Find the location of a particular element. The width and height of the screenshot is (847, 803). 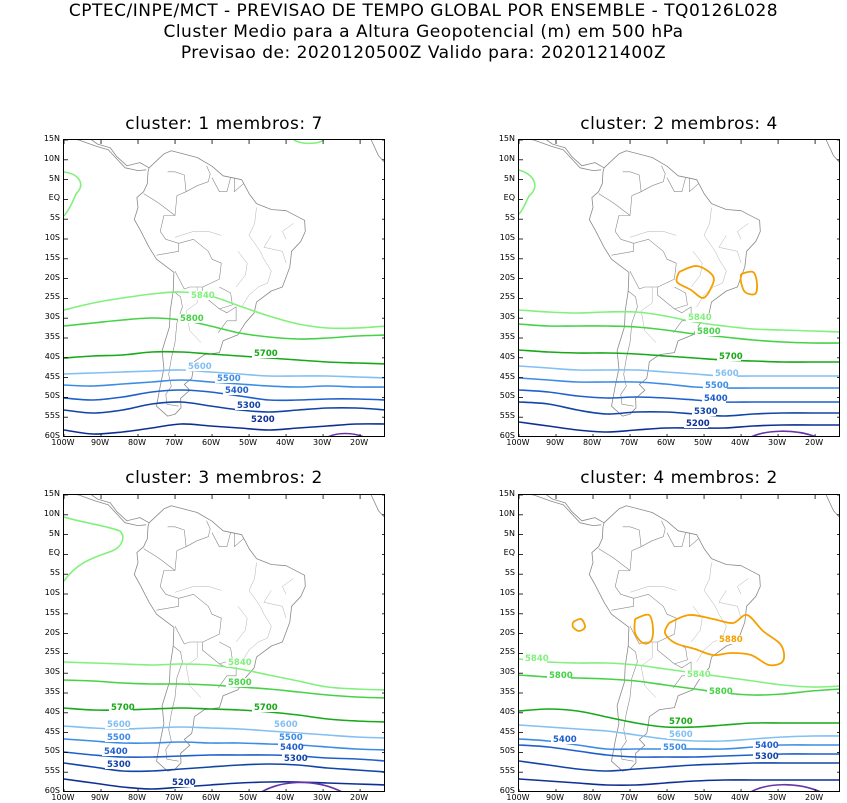

lat-tick-label: 40S is located at coordinates (52, 711).